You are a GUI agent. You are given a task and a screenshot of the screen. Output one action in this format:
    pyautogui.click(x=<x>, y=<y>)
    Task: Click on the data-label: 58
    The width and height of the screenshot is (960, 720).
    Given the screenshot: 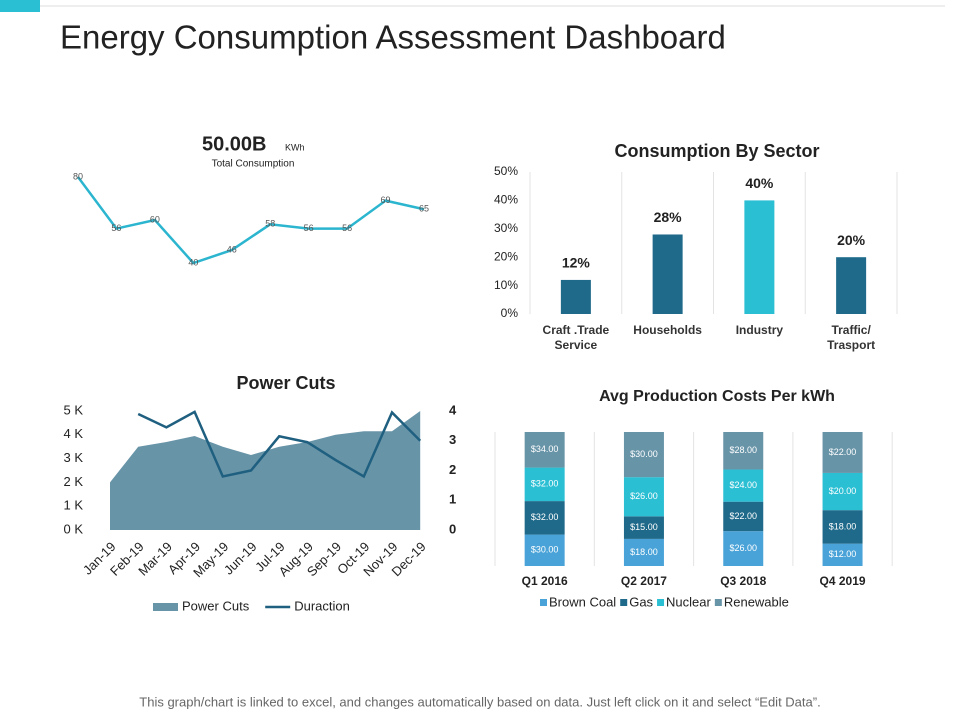 What is the action you would take?
    pyautogui.click(x=270, y=224)
    